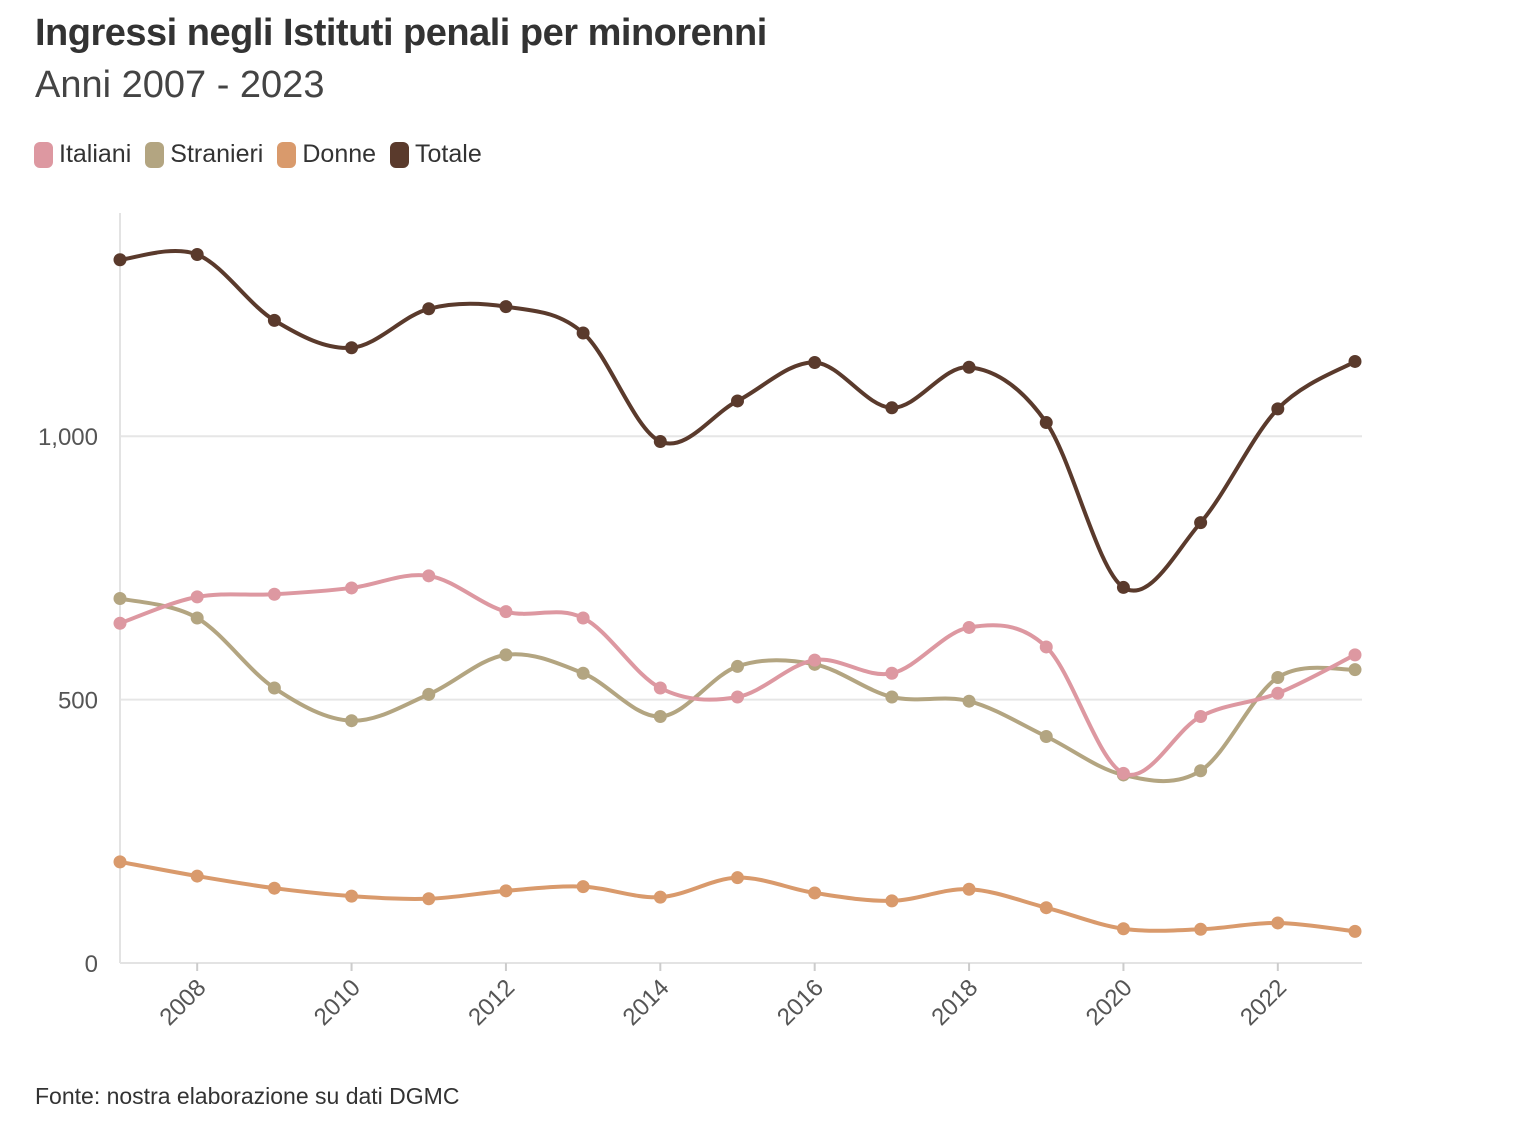  What do you see at coordinates (448, 154) in the screenshot?
I see `legend-label-totale: Totale` at bounding box center [448, 154].